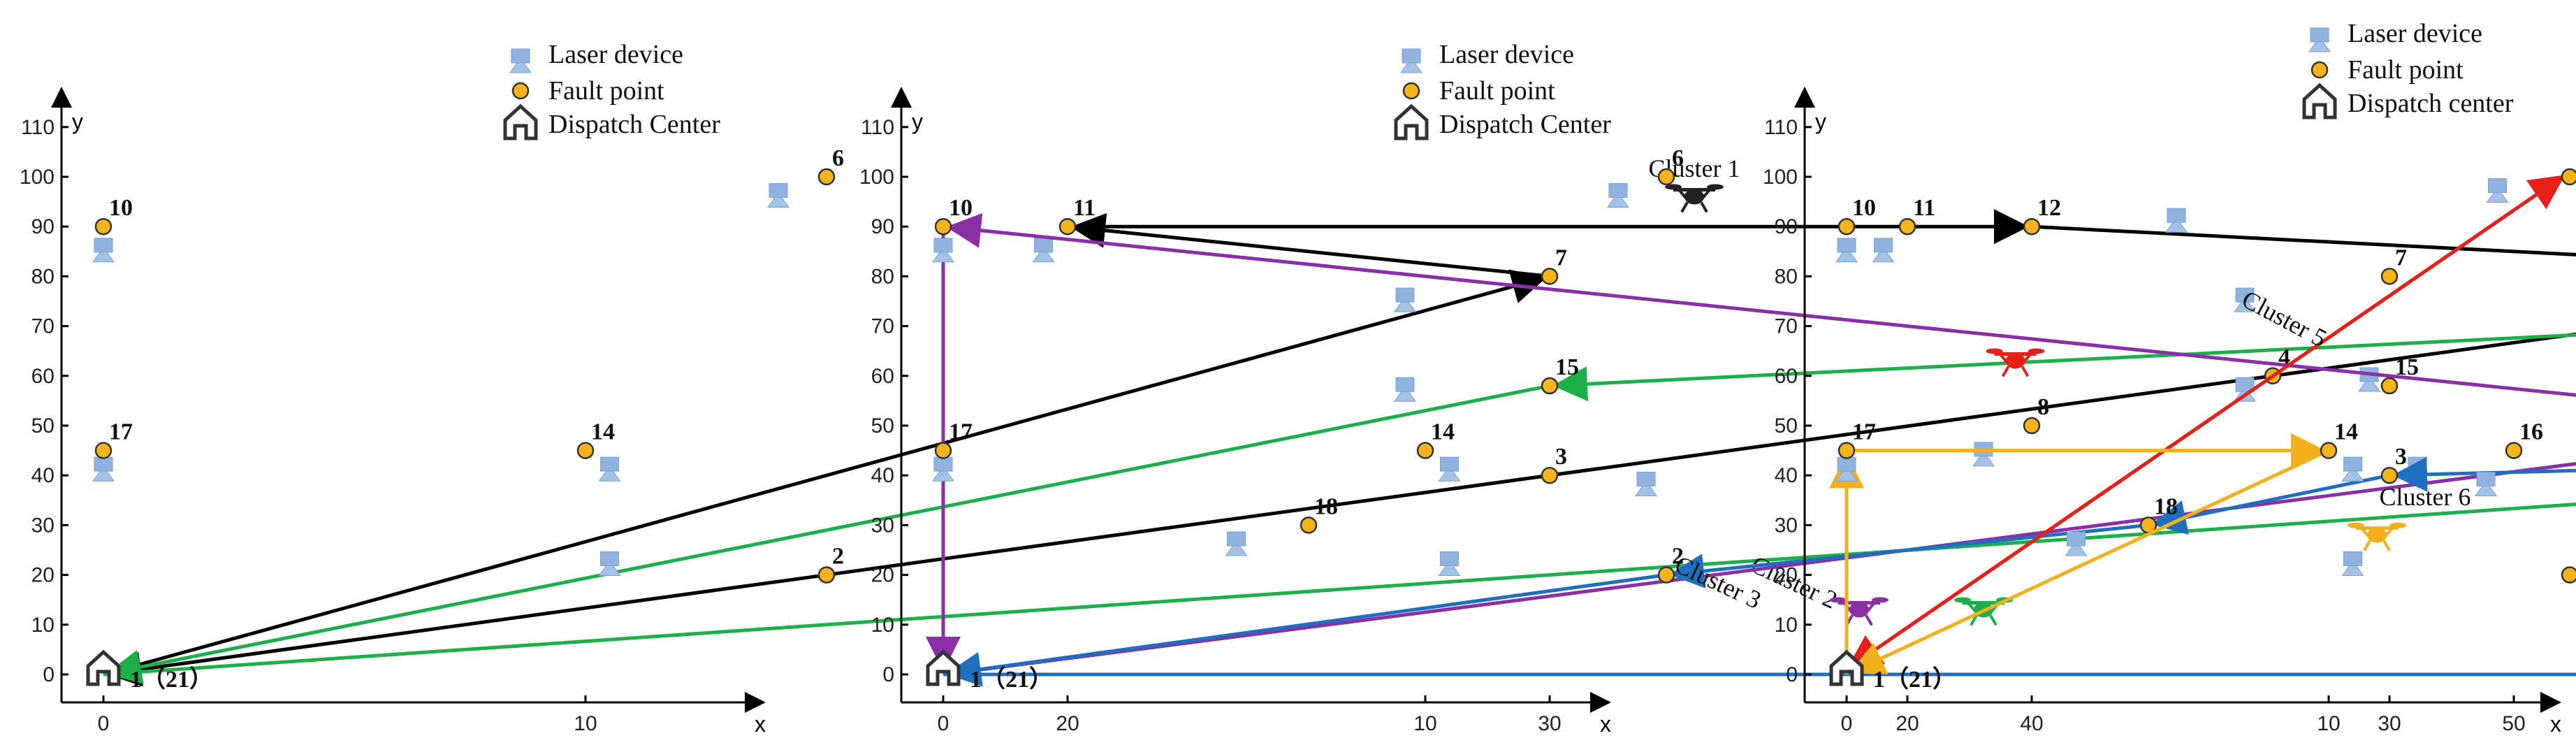 Image resolution: width=2576 pixels, height=752 pixels. Describe the element at coordinates (520, 91) in the screenshot. I see `legend-fault-icon` at that location.